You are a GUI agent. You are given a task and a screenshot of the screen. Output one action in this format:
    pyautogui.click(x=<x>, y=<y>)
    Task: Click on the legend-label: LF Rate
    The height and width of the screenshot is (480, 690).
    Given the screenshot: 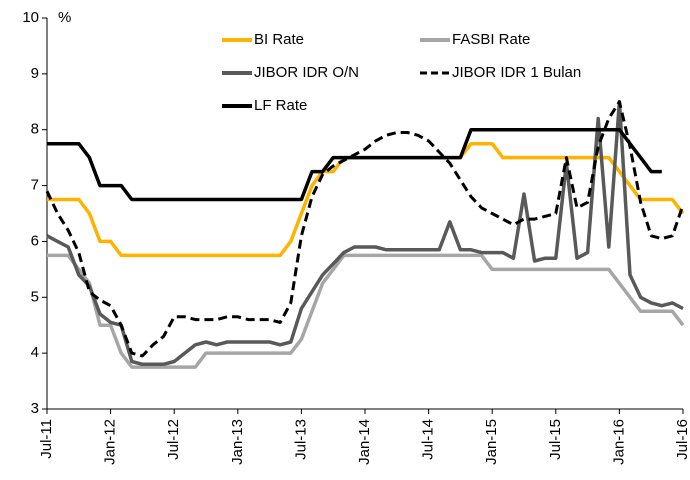 What is the action you would take?
    pyautogui.click(x=280, y=105)
    